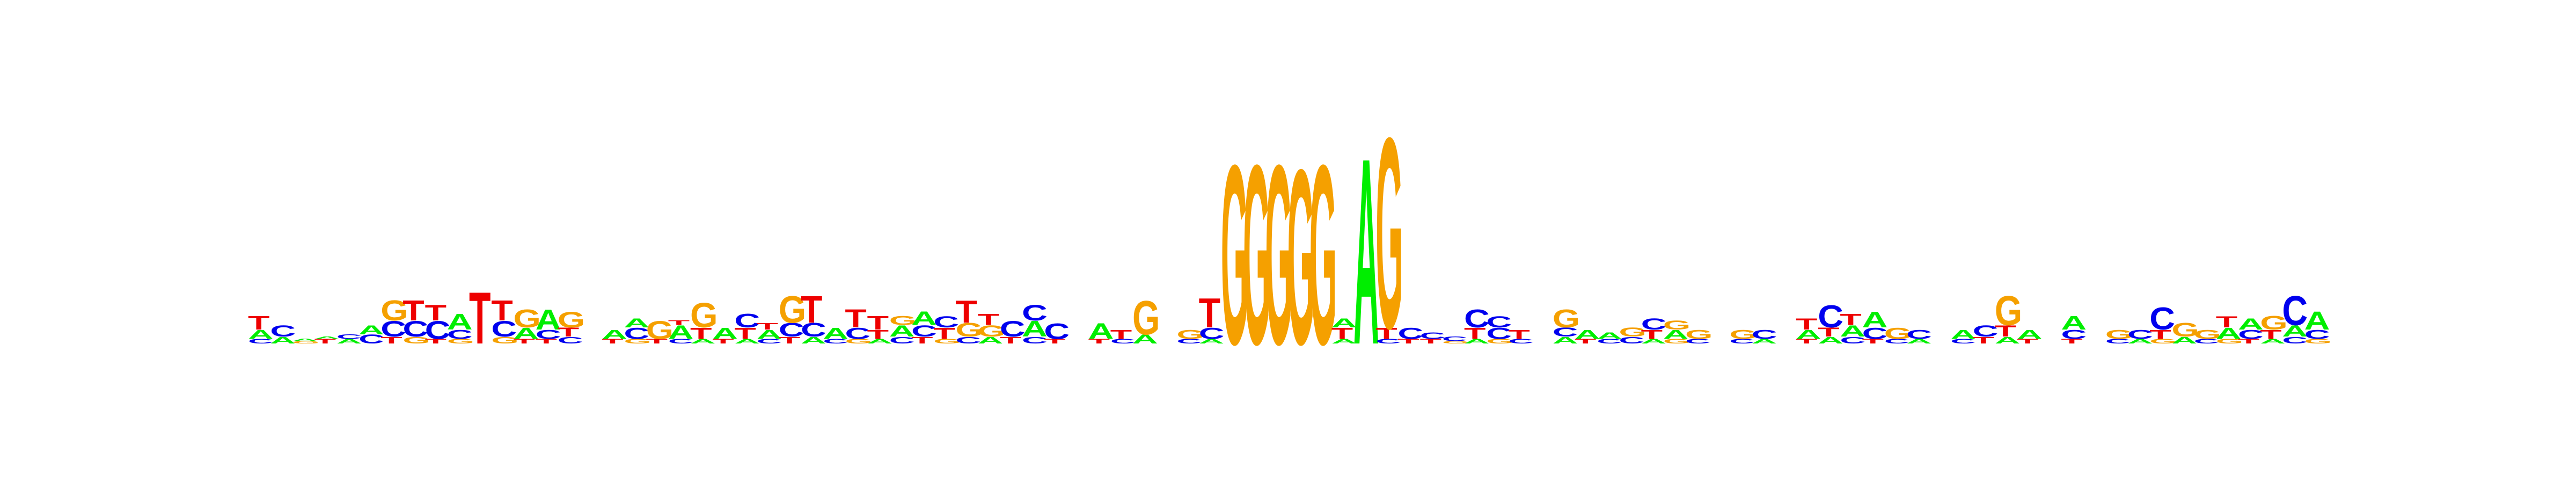 Image resolution: width=2576 pixels, height=483 pixels. I want to click on logo-column-69: AC, so click(1764, 336).